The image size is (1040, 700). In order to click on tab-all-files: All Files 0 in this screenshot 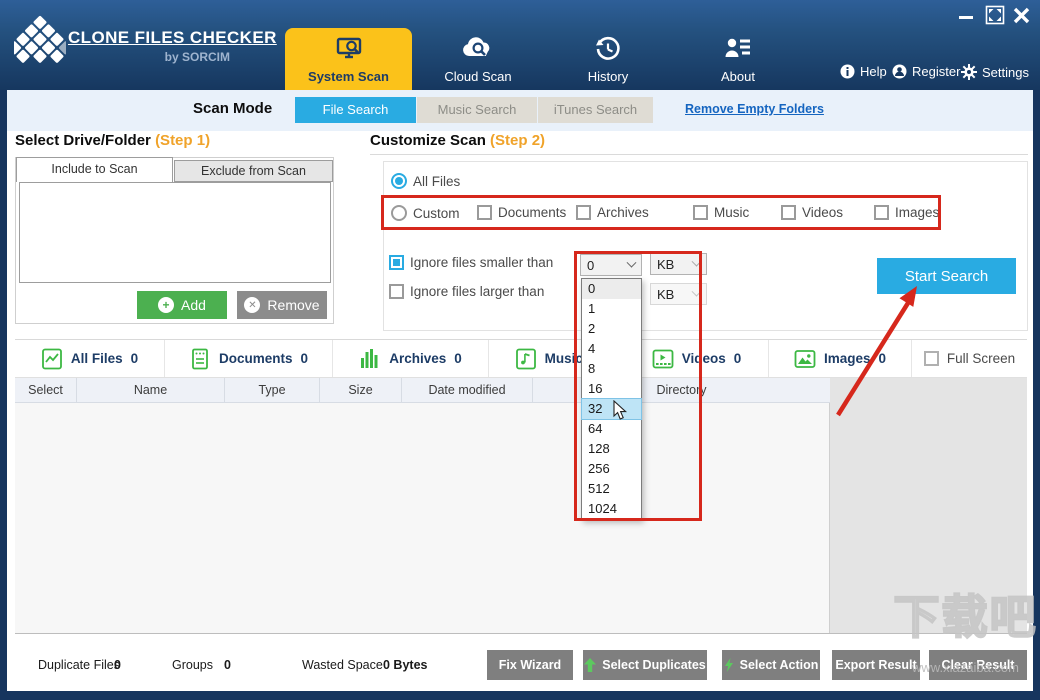, I will do `click(90, 358)`.